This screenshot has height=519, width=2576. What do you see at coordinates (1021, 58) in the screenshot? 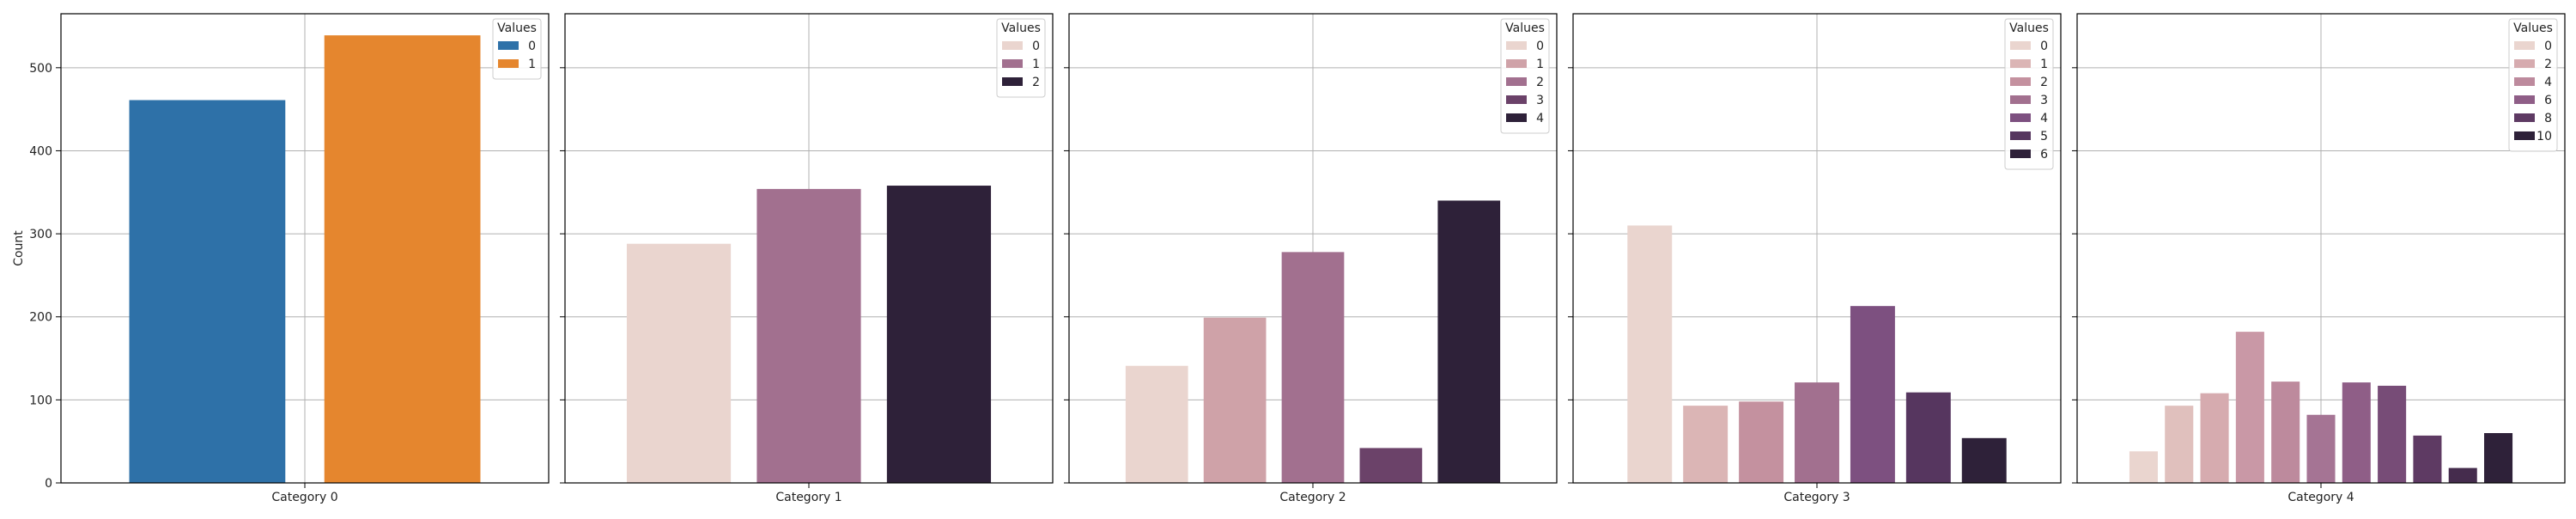
I see `legend: Values 0 1 2` at bounding box center [1021, 58].